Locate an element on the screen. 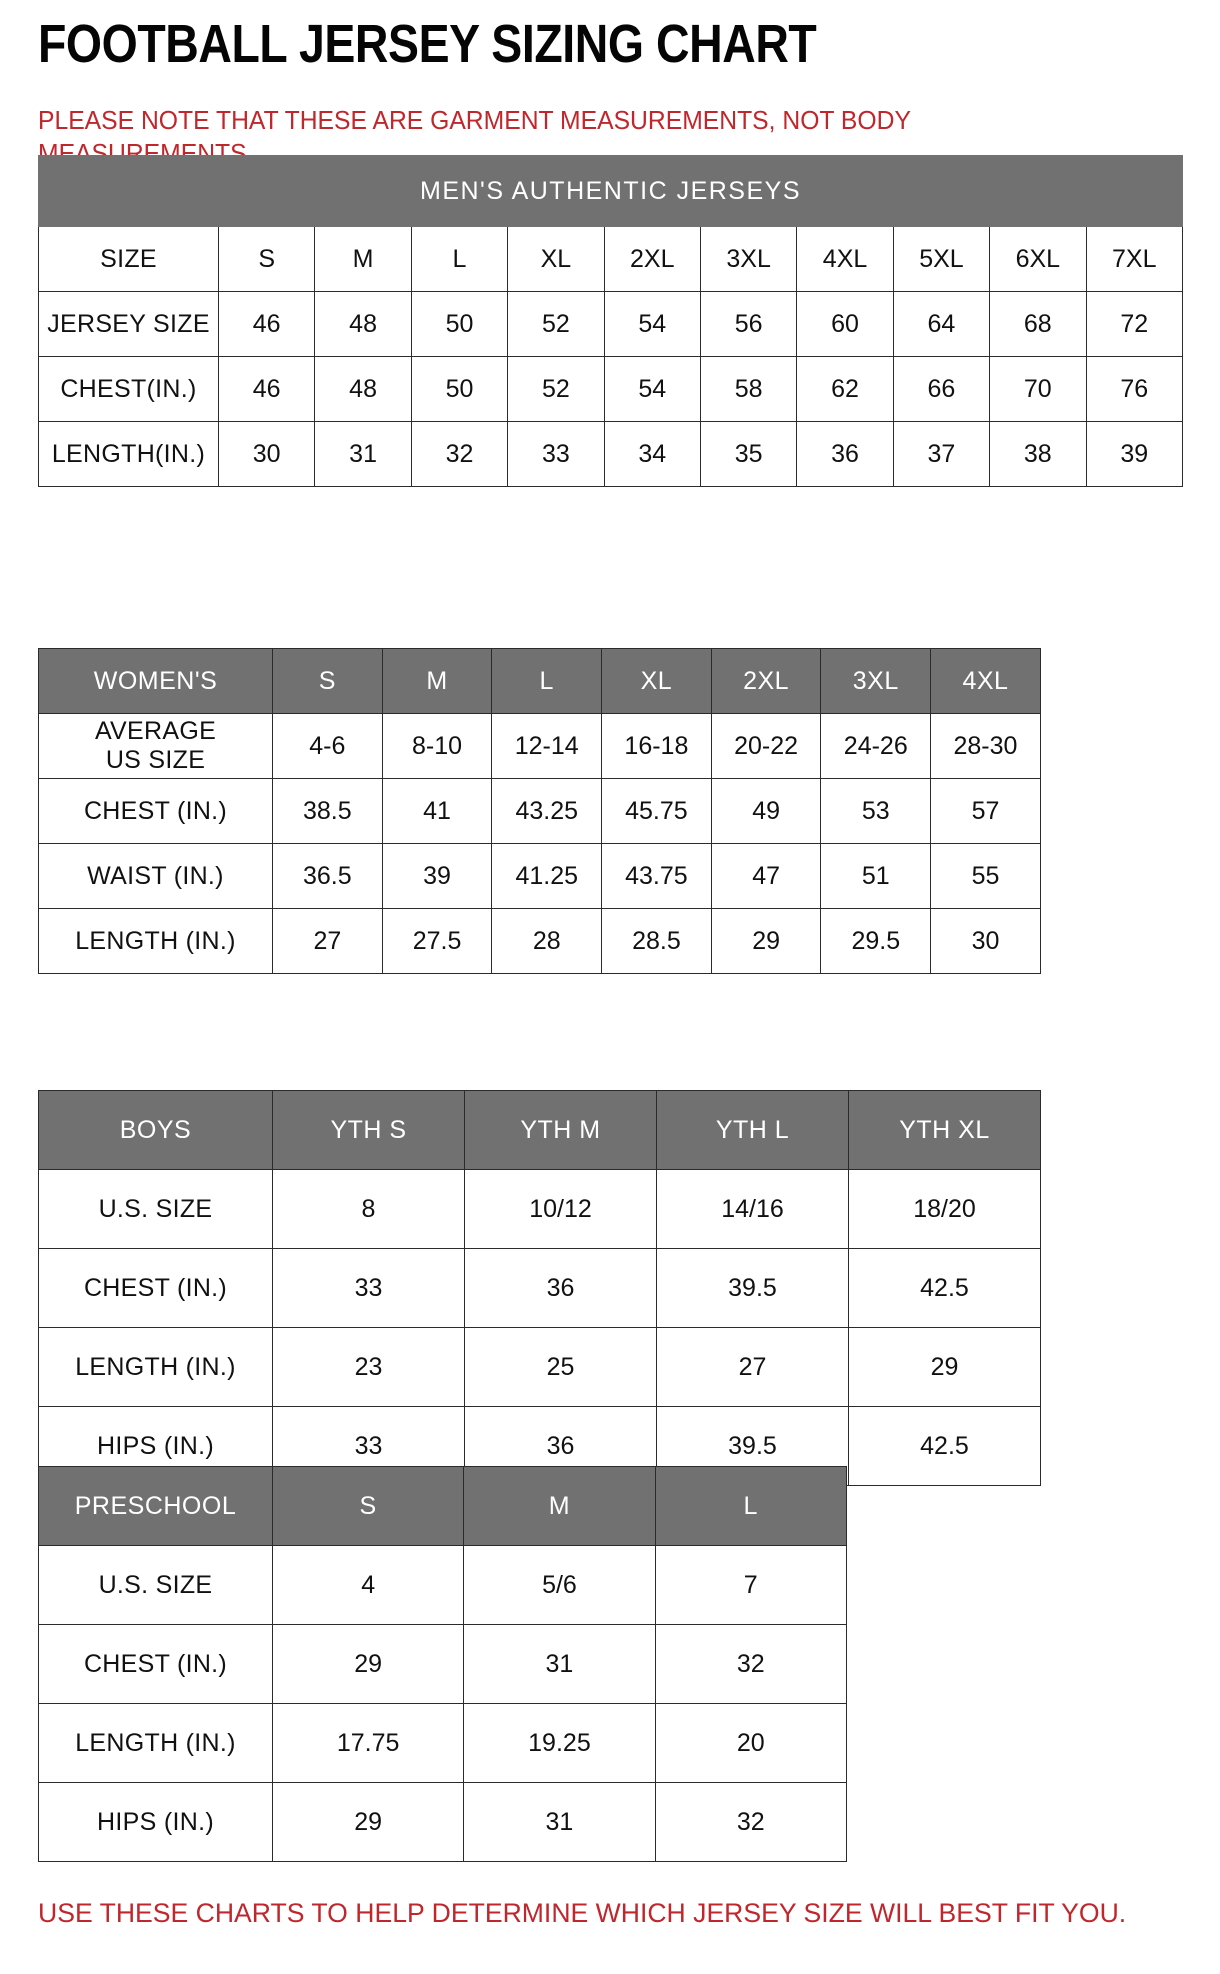 This screenshot has height=1974, width=1220. womens-cell: 29 is located at coordinates (766, 941).